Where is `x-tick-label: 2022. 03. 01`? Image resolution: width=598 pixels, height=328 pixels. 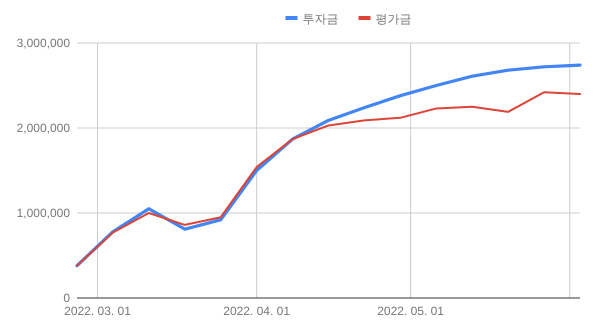 x-tick-label: 2022. 03. 01 is located at coordinates (98, 311).